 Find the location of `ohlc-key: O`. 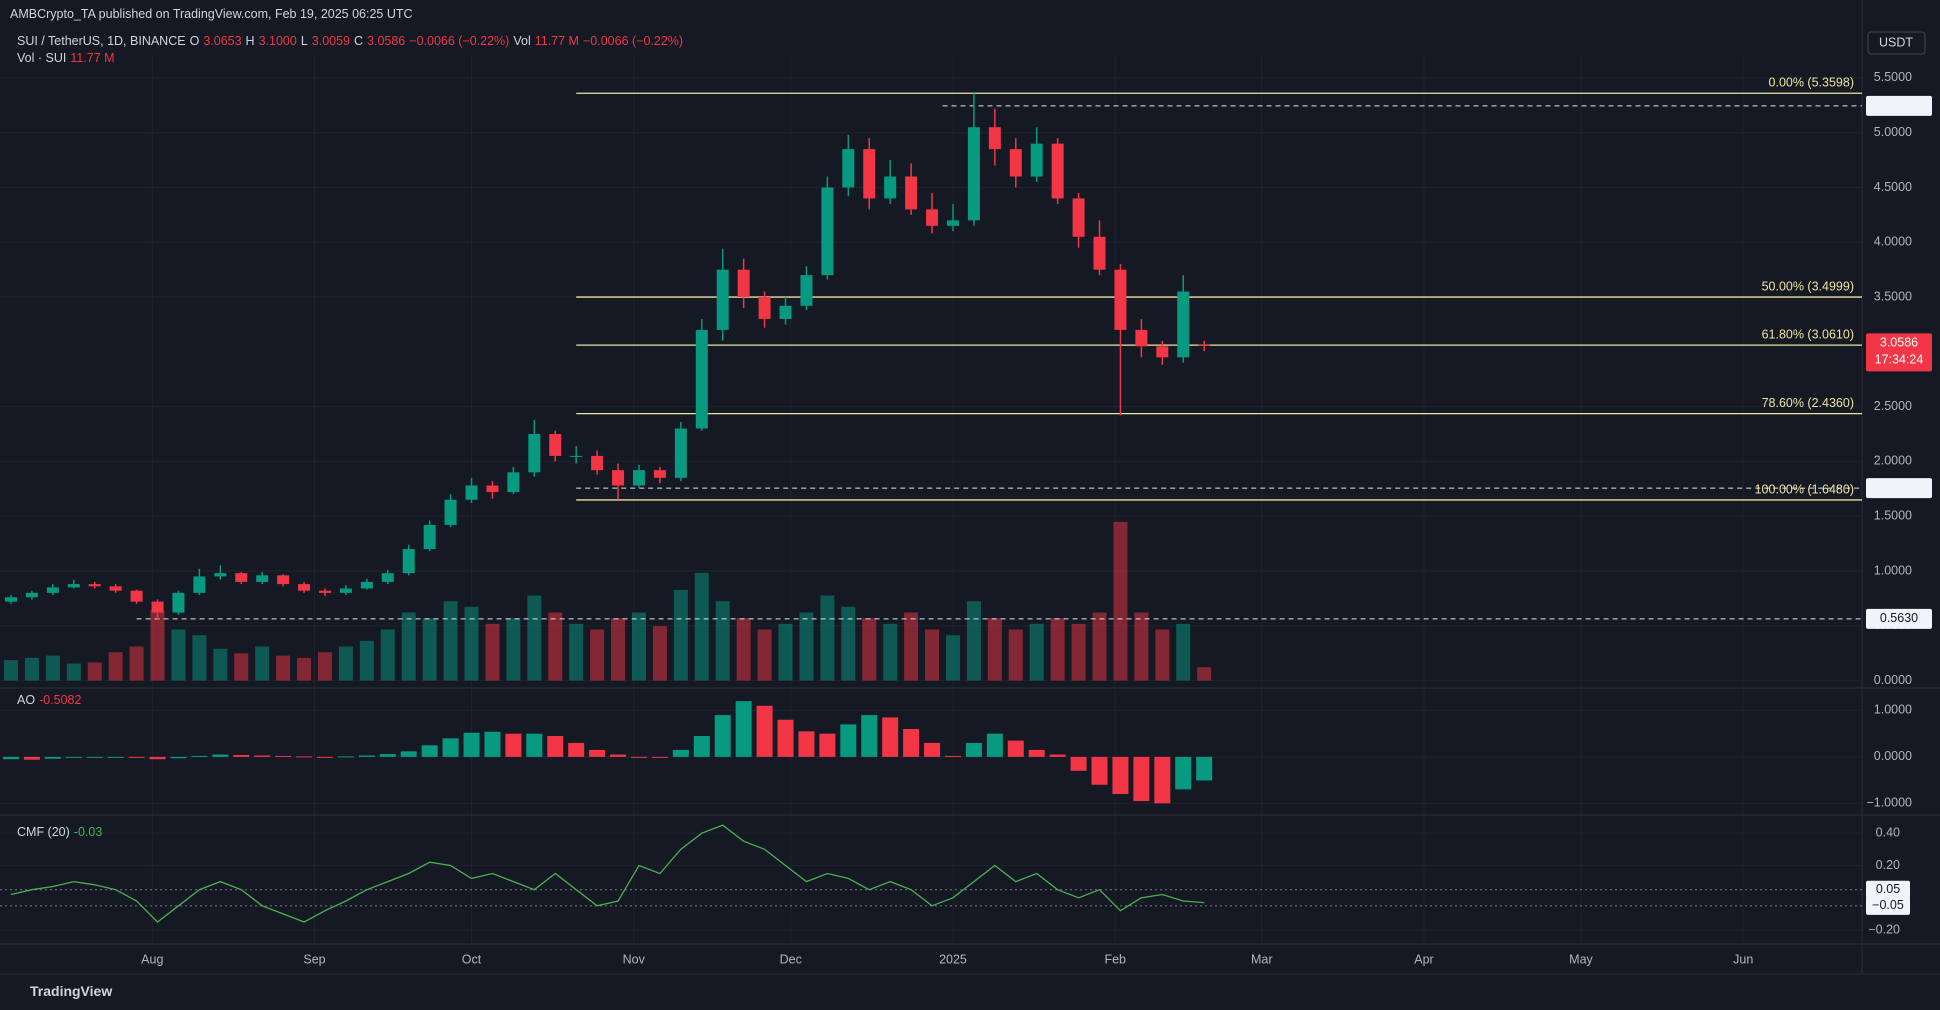

ohlc-key: O is located at coordinates (194, 41).